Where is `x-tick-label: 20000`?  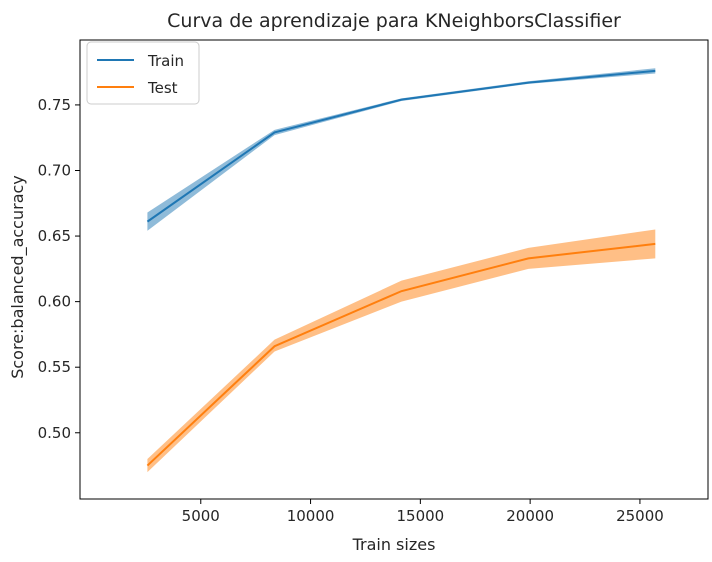 x-tick-label: 20000 is located at coordinates (530, 516).